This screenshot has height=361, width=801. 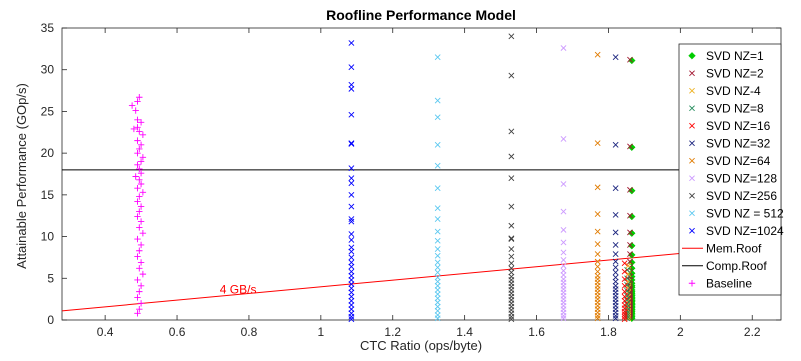 What do you see at coordinates (48, 195) in the screenshot?
I see `y-tick-label: 15` at bounding box center [48, 195].